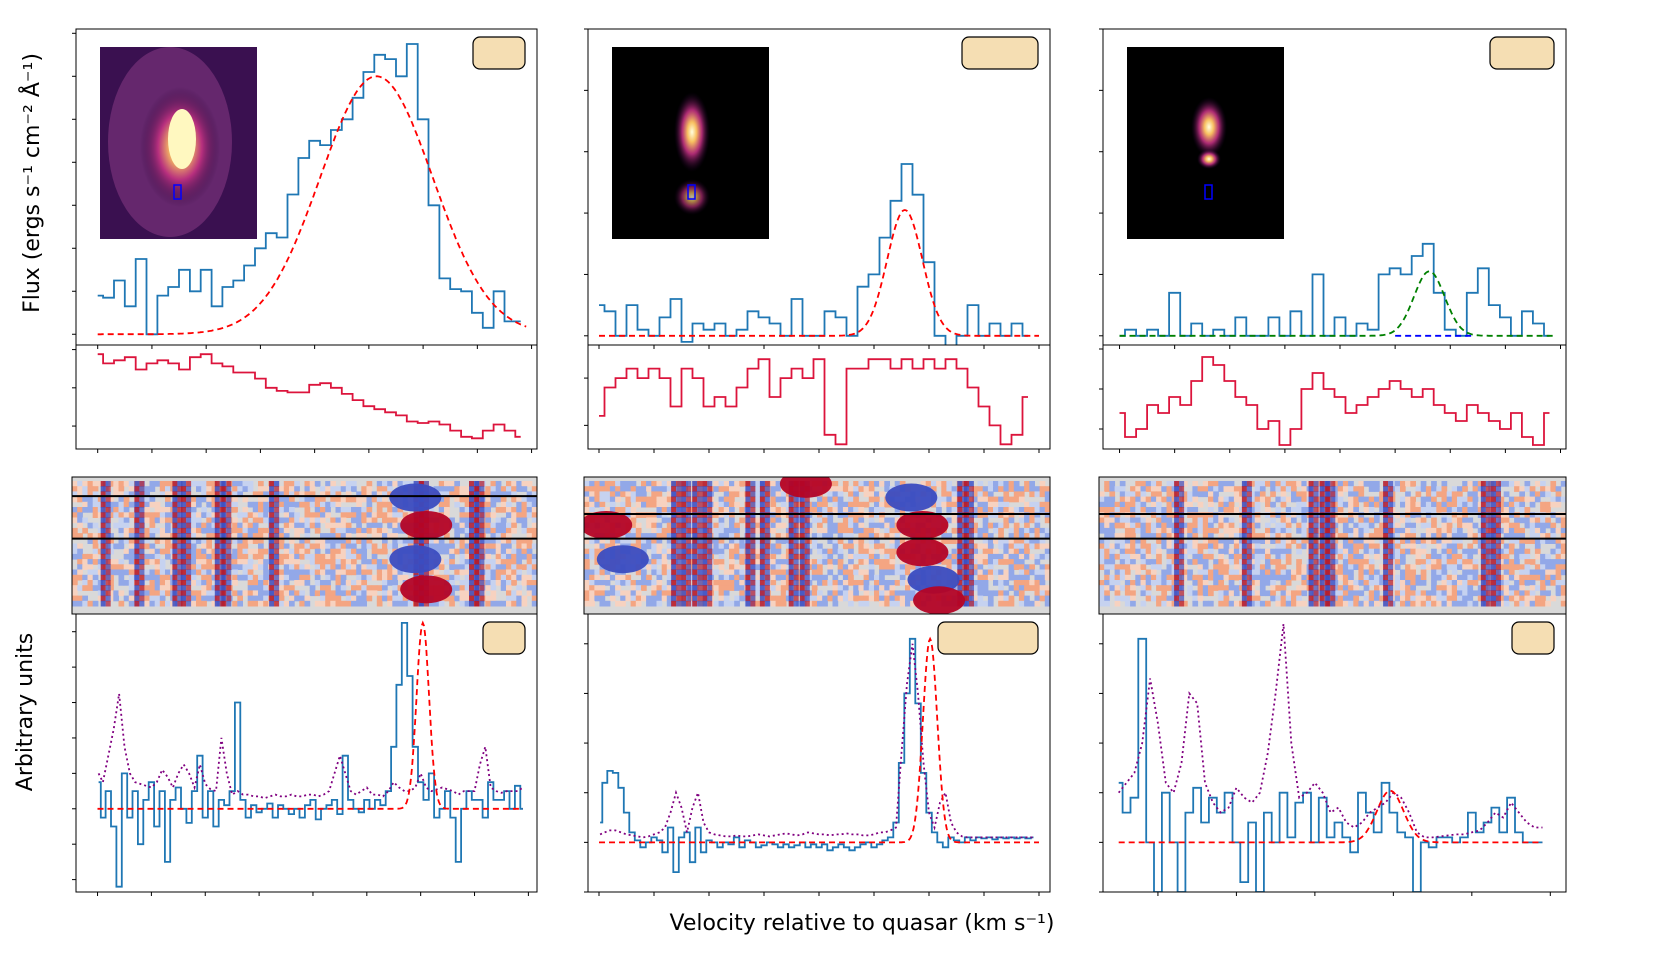 The height and width of the screenshot is (954, 1661). I want to click on panel-oiii, so click(817, 754).